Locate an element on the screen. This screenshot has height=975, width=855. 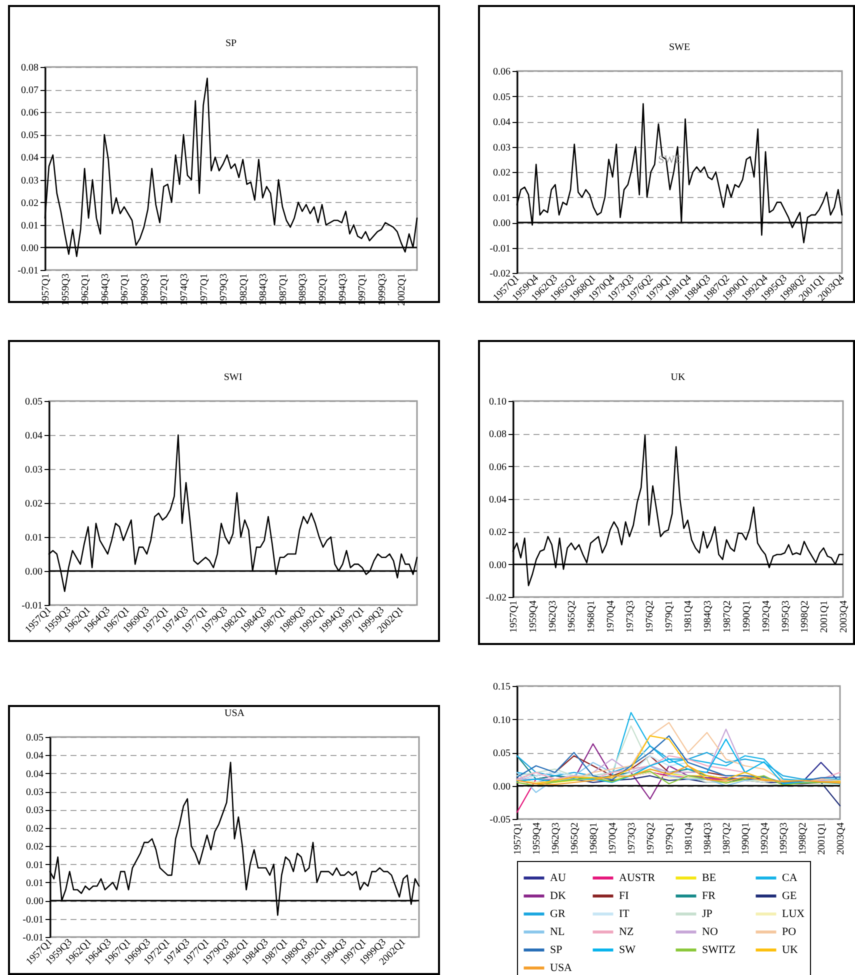
legend-label: FR is located at coordinates (709, 896).